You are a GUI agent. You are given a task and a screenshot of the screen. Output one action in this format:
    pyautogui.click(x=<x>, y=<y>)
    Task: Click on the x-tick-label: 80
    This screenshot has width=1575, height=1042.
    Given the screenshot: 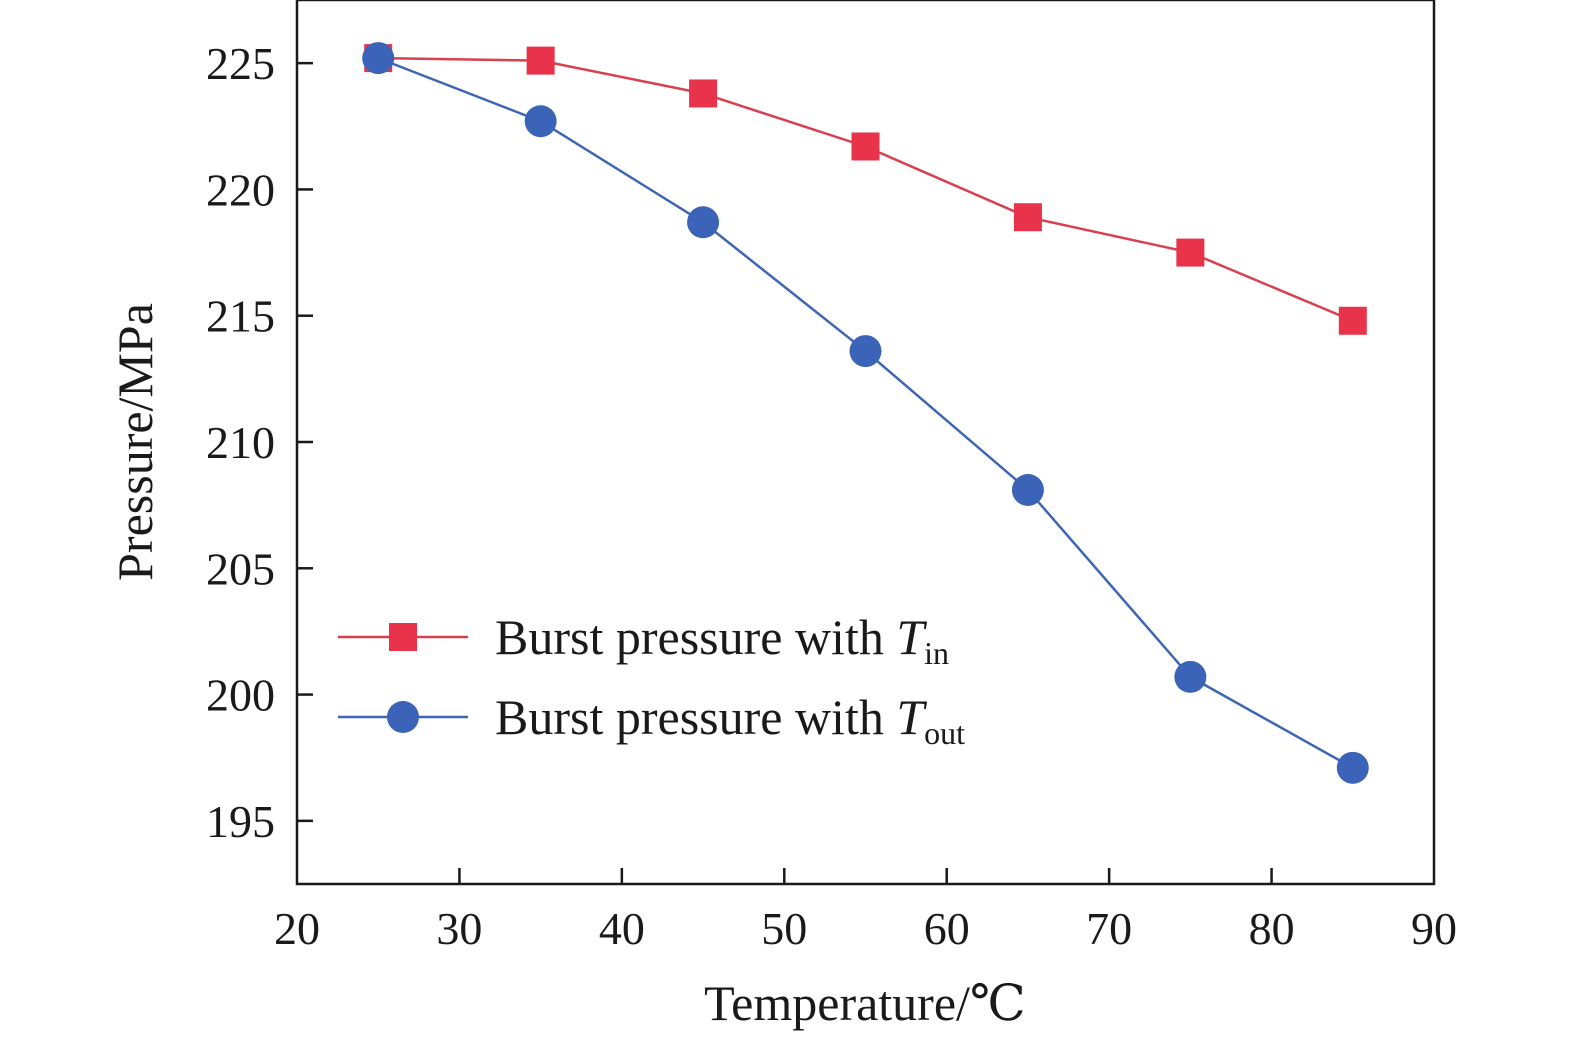 What is the action you would take?
    pyautogui.click(x=1272, y=928)
    